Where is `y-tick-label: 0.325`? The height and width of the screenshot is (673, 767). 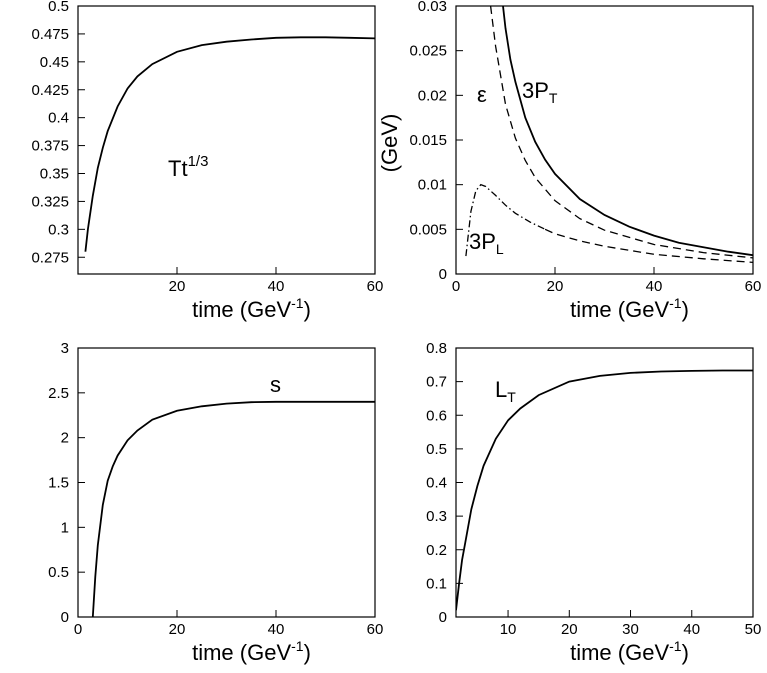
y-tick-label: 0.325 is located at coordinates (50, 201).